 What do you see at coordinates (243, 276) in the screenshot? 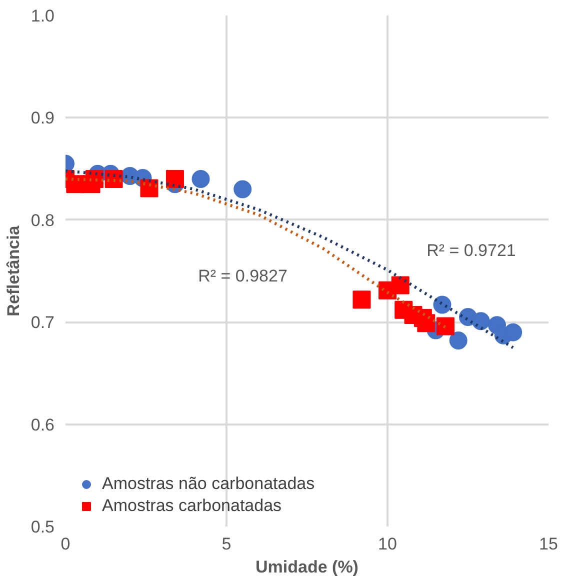
I see `annotation: R² = 0.9827` at bounding box center [243, 276].